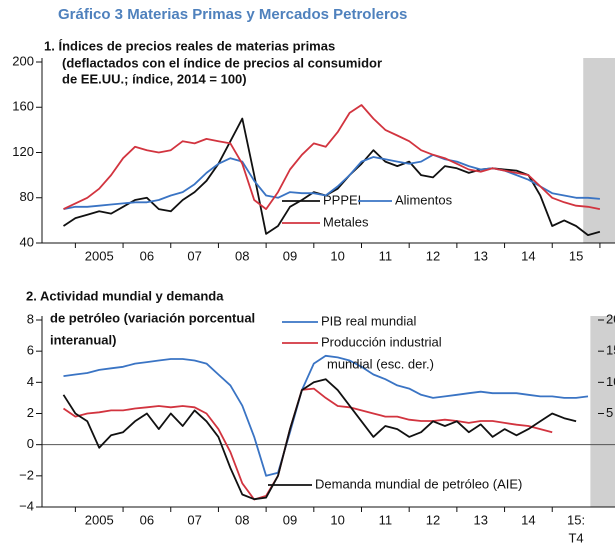 This screenshot has width=615, height=557. I want to click on x-tick-label: 15:, so click(576, 519).